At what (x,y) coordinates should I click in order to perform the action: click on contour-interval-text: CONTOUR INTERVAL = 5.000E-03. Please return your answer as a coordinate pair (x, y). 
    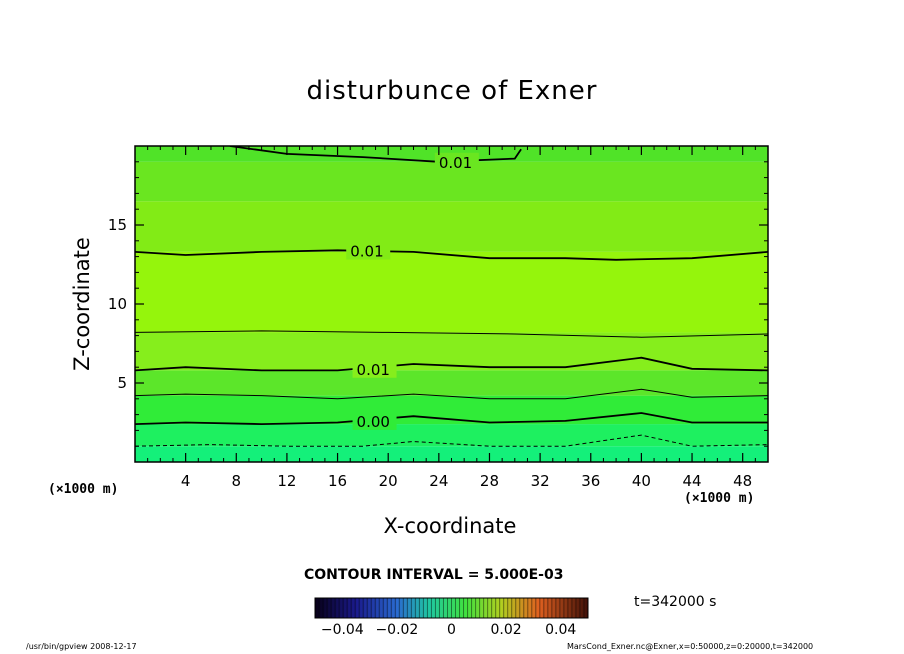
    Looking at the image, I should click on (434, 575).